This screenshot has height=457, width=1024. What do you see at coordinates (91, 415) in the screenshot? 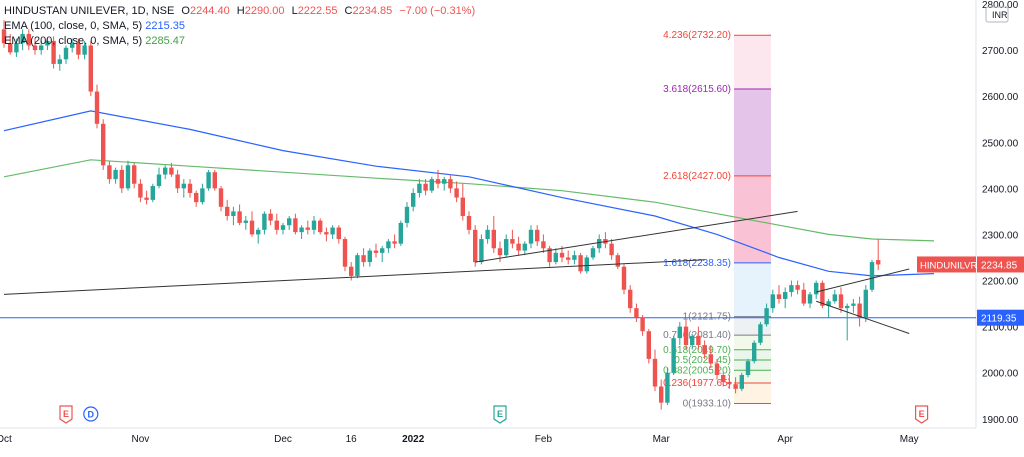
I see `dividend-marker-label: D` at bounding box center [91, 415].